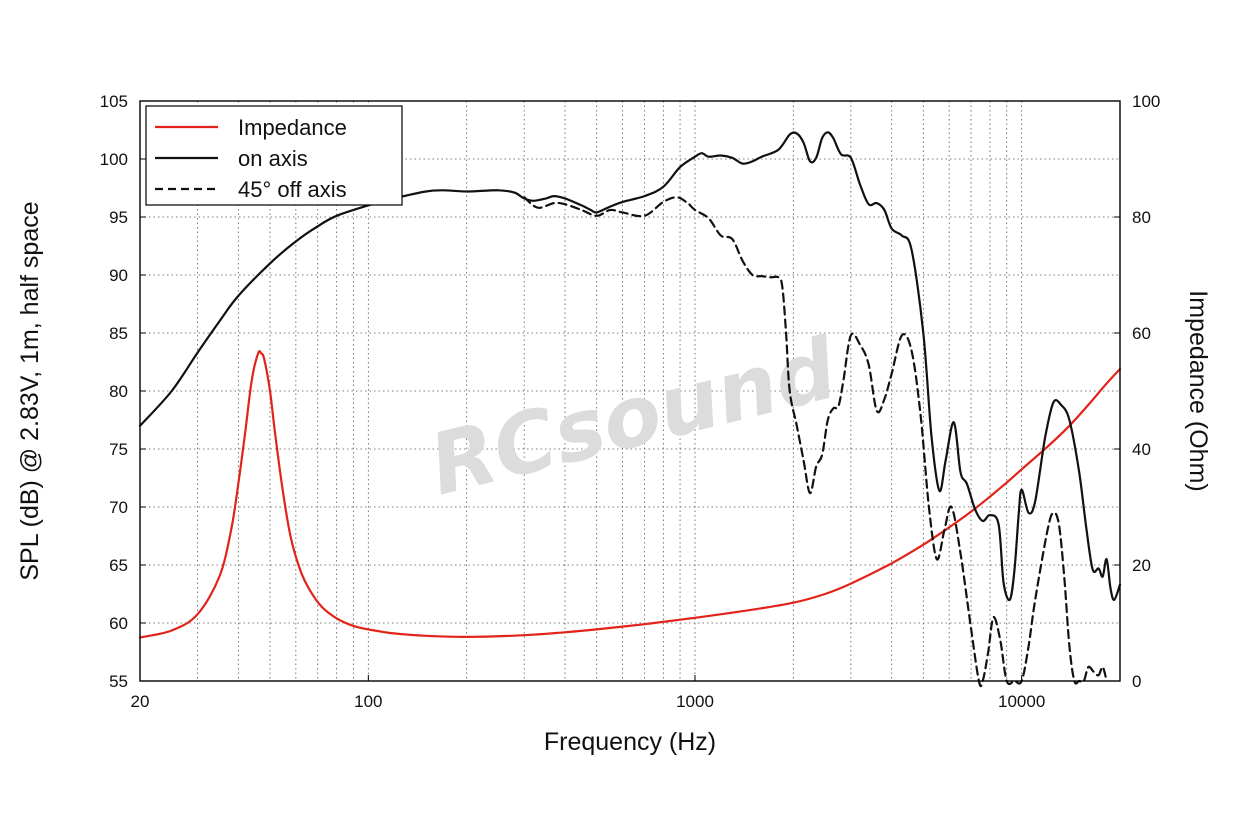 This screenshot has height=840, width=1260. Describe the element at coordinates (118, 565) in the screenshot. I see `left-tick-label: 65` at that location.